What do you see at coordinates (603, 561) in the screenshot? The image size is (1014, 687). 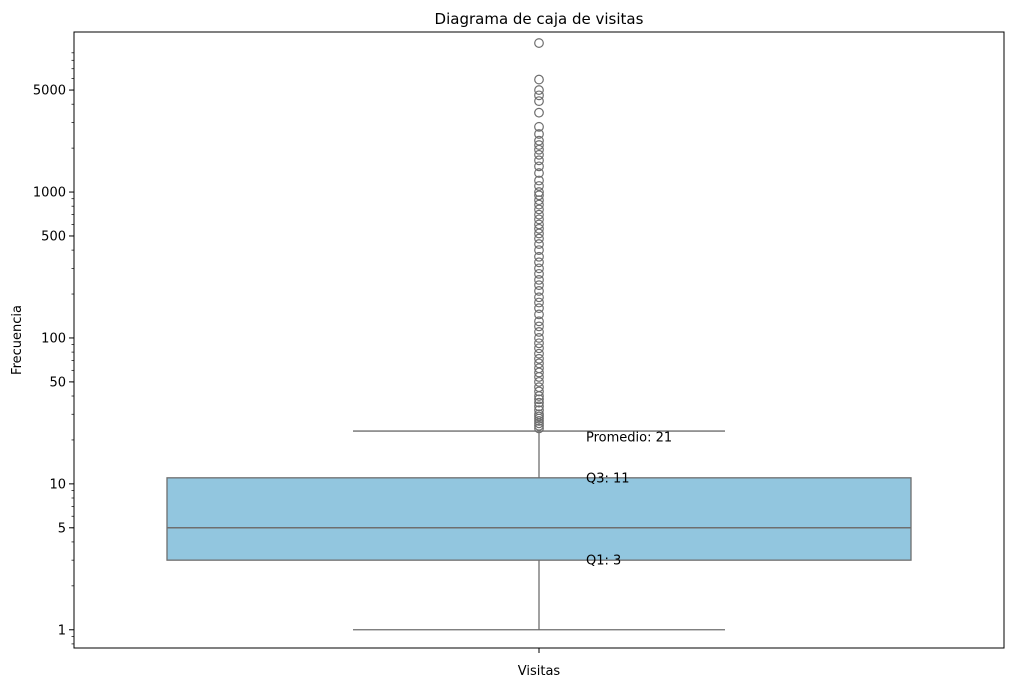 I see `annotation-label: Q1: 3` at bounding box center [603, 561].